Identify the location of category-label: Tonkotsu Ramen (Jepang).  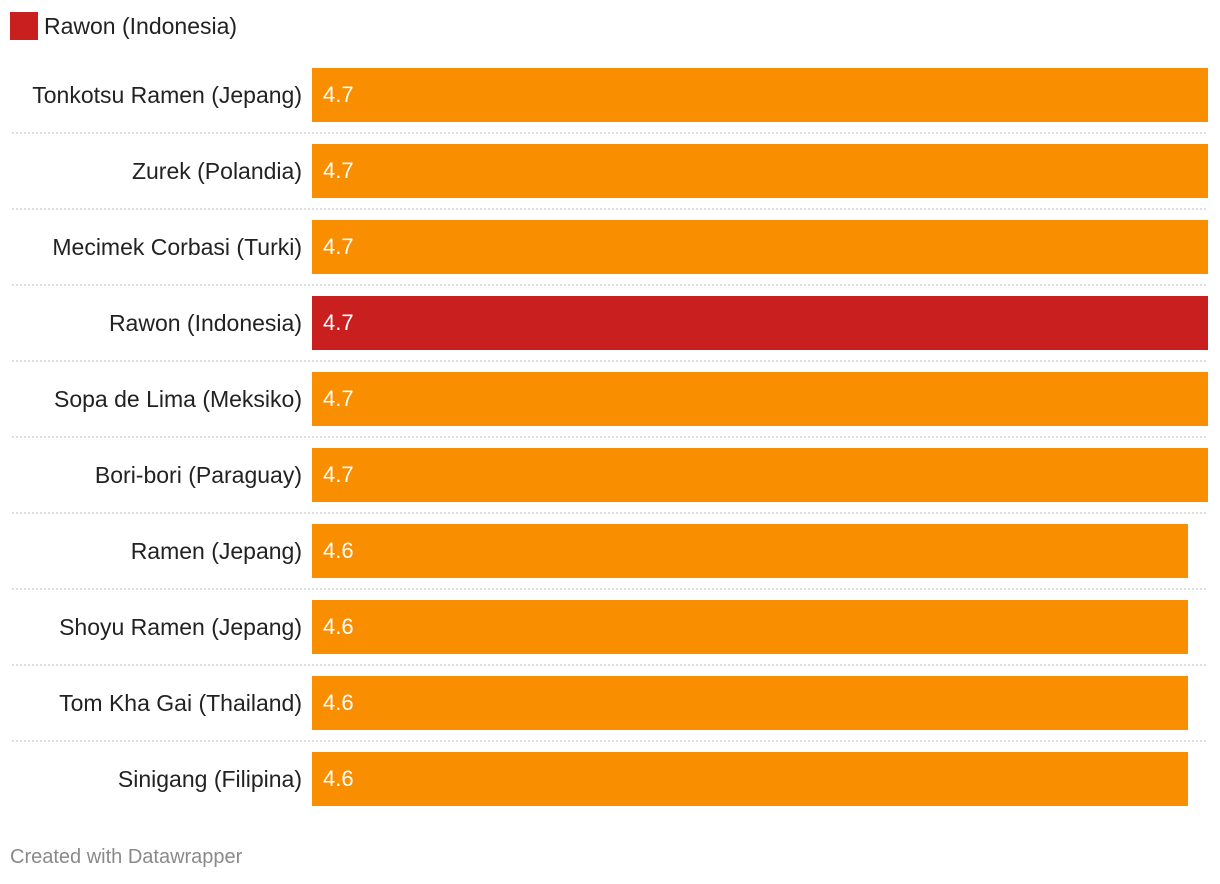
(167, 95).